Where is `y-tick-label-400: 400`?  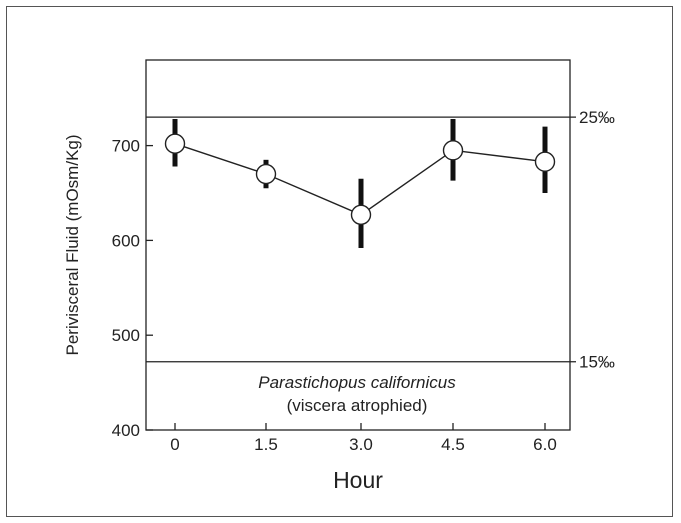 y-tick-label-400: 400 is located at coordinates (126, 430).